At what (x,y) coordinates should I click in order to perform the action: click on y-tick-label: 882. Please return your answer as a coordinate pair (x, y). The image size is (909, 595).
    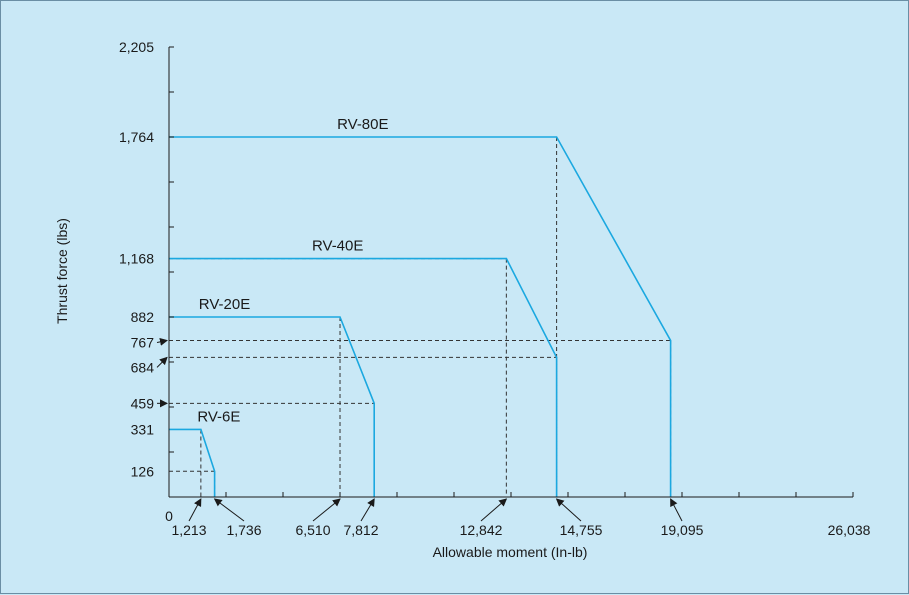
    Looking at the image, I should click on (143, 317).